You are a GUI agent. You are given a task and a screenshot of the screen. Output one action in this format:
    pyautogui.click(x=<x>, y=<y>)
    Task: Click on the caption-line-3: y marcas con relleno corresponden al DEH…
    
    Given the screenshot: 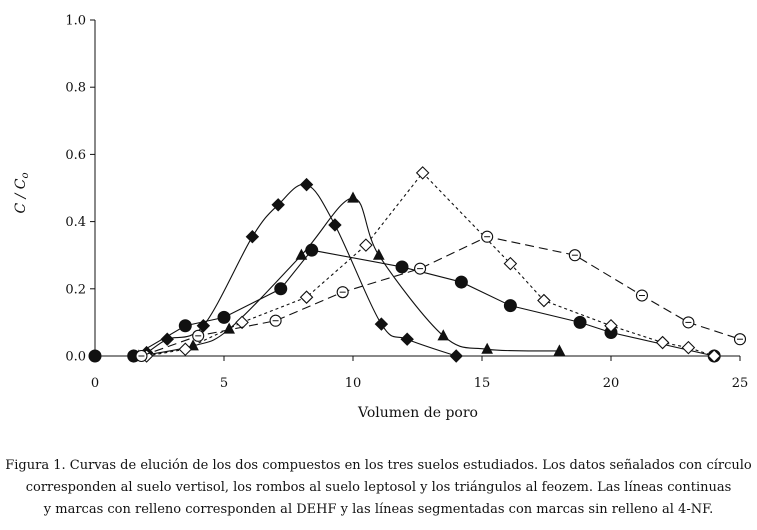 What is the action you would take?
    pyautogui.click(x=378, y=509)
    